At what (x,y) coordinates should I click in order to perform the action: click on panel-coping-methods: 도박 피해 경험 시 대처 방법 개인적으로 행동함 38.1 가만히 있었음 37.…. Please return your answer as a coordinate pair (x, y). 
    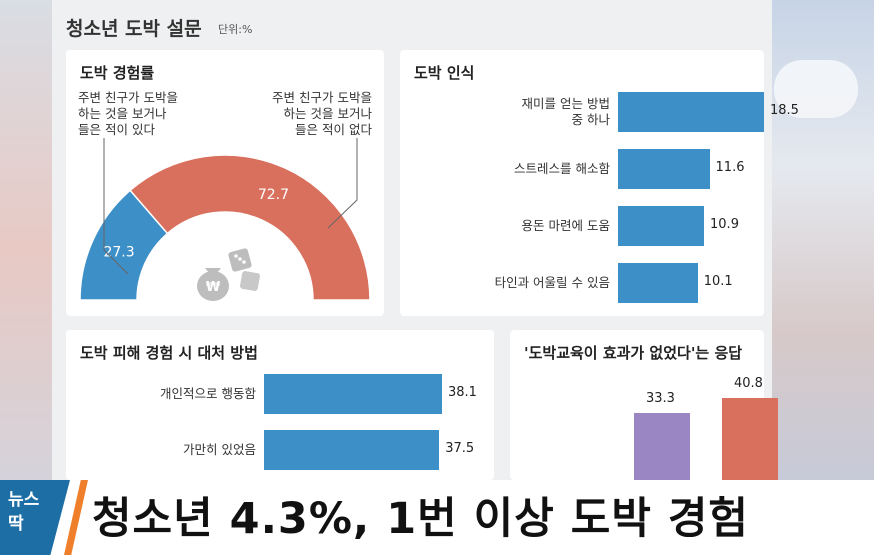
    Looking at the image, I should click on (280, 405).